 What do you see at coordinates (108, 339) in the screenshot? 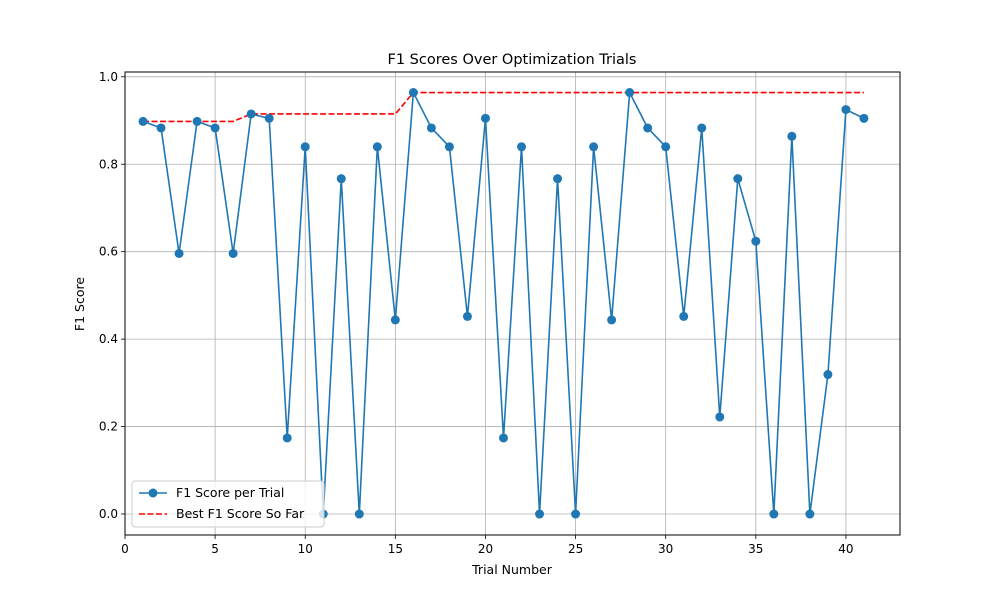
I see `y-tick-label: 0.4` at bounding box center [108, 339].